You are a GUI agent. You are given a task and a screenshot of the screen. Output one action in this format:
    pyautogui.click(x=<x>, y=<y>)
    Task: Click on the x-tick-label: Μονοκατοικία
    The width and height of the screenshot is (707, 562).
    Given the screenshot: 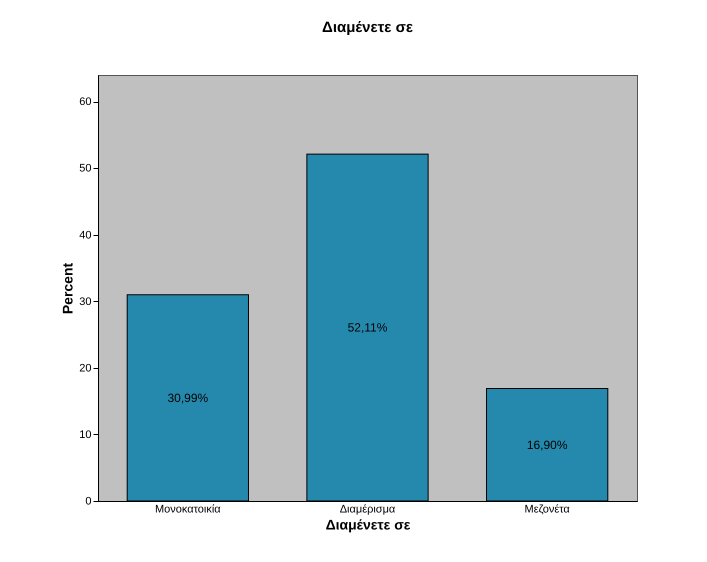 What is the action you would take?
    pyautogui.click(x=188, y=510)
    